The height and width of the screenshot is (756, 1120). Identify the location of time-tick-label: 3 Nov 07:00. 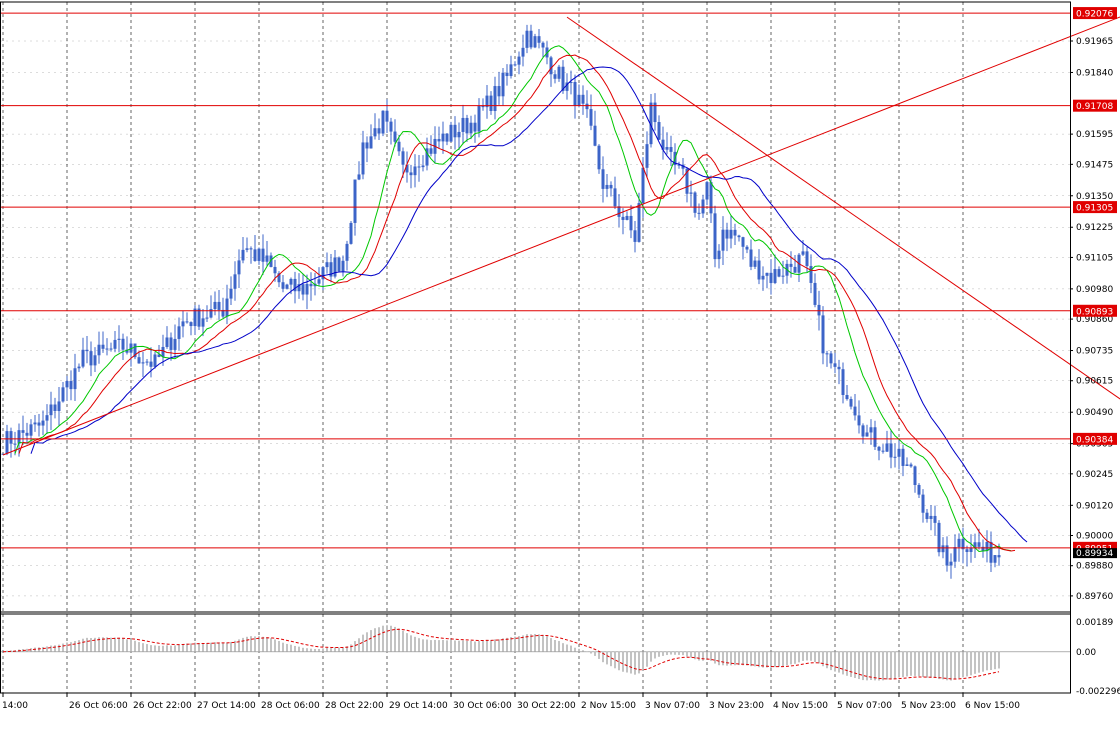
(672, 706).